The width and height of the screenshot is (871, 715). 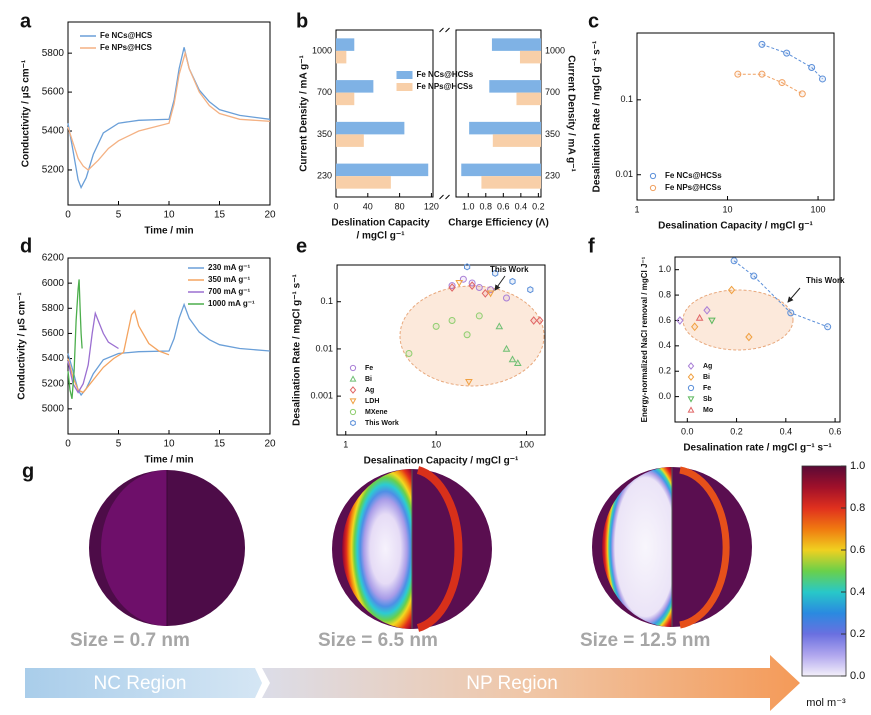 What do you see at coordinates (664, 345) in the screenshot?
I see `y-tick-label: 0.4` at bounding box center [664, 345].